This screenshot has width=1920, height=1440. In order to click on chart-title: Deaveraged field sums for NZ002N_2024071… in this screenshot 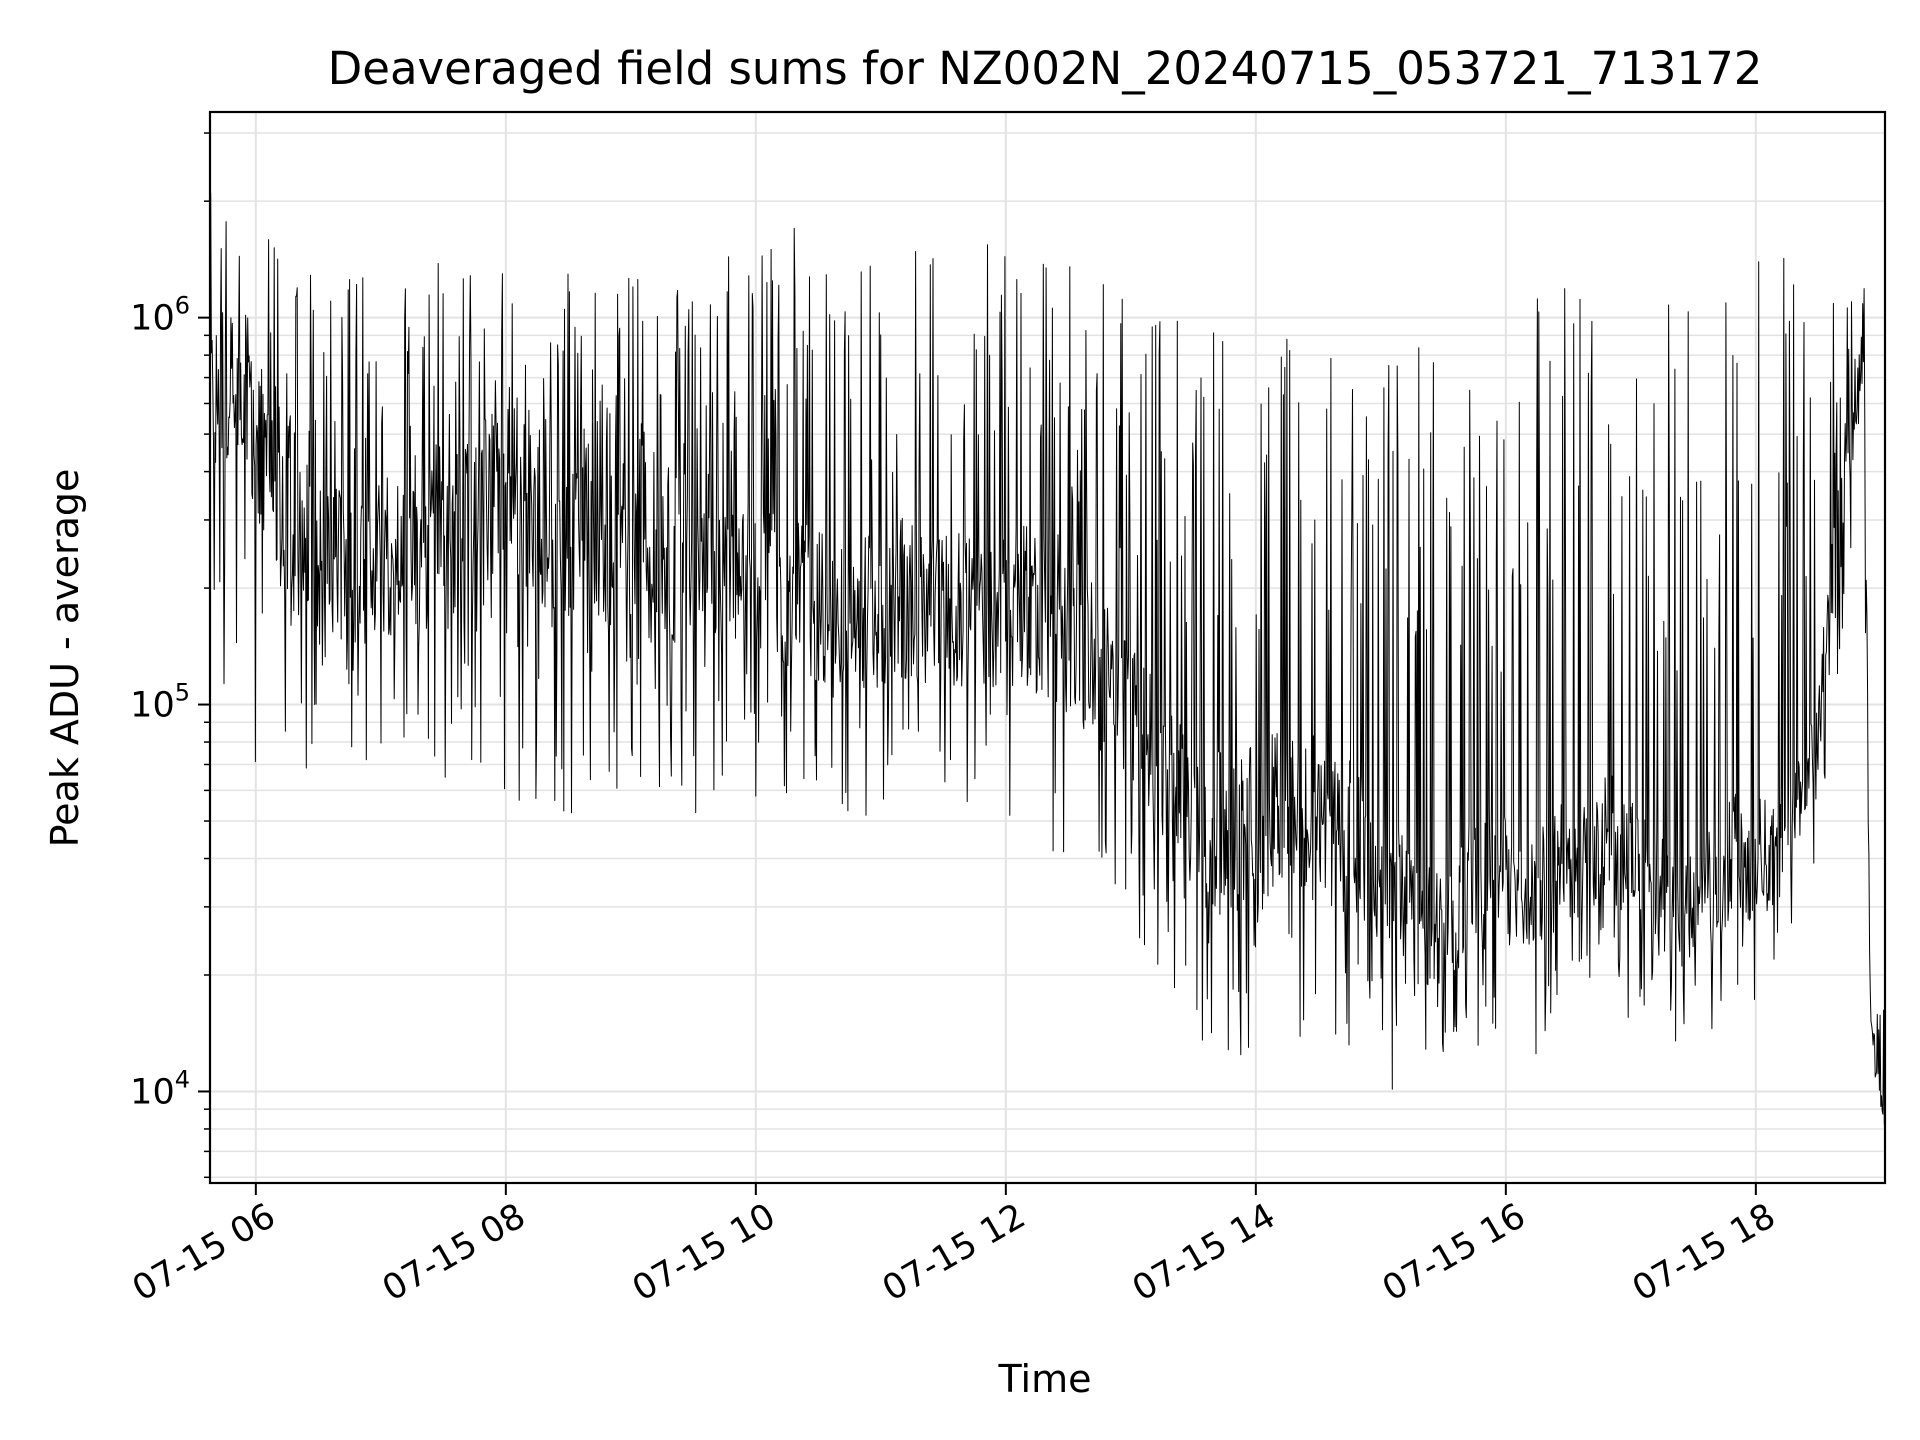, I will do `click(1045, 68)`.